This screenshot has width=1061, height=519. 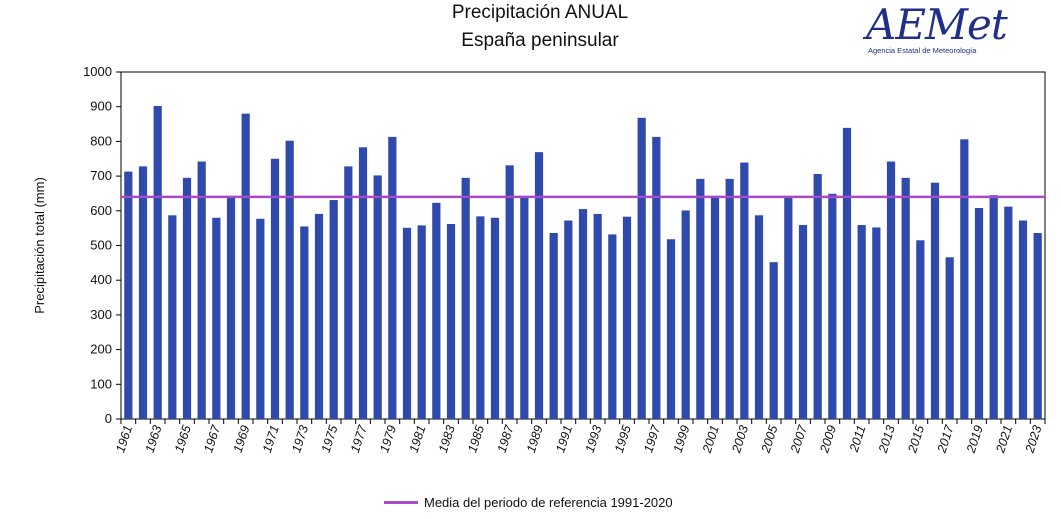 What do you see at coordinates (682, 439) in the screenshot?
I see `x-tick-label: 1999` at bounding box center [682, 439].